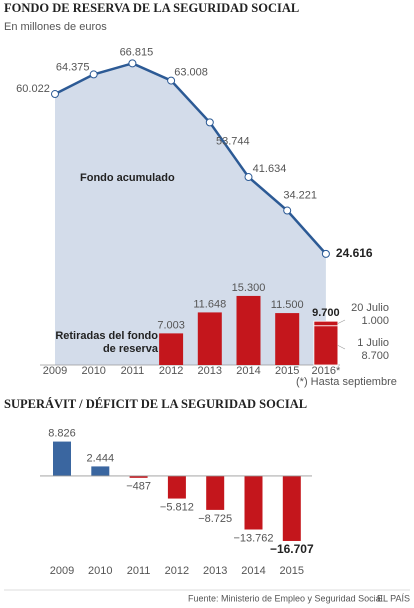 The image size is (414, 608). What do you see at coordinates (127, 178) in the screenshot?
I see `series-label: Fondo acumulado` at bounding box center [127, 178].